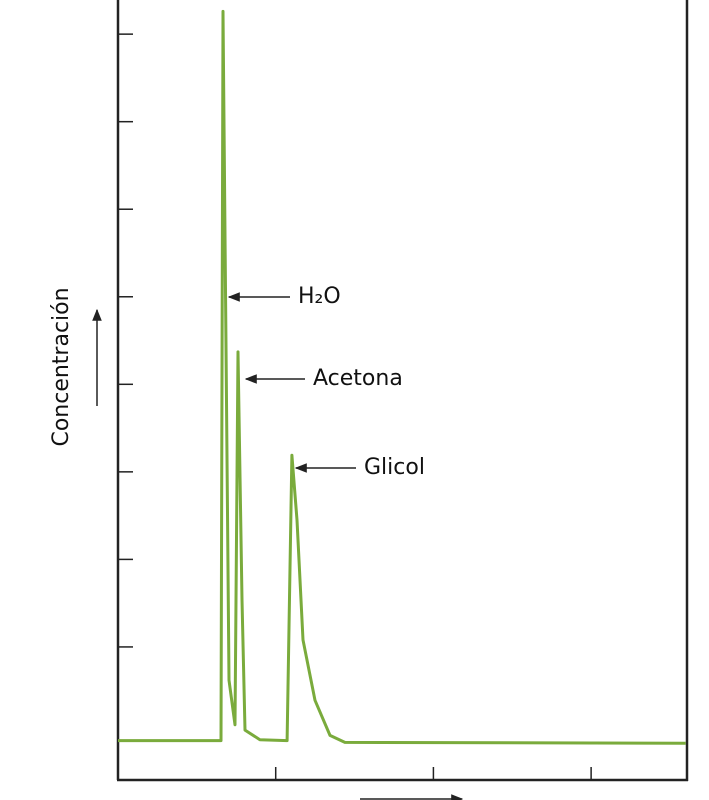 The height and width of the screenshot is (800, 709). What do you see at coordinates (358, 378) in the screenshot?
I see `annotation: Acetona` at bounding box center [358, 378].